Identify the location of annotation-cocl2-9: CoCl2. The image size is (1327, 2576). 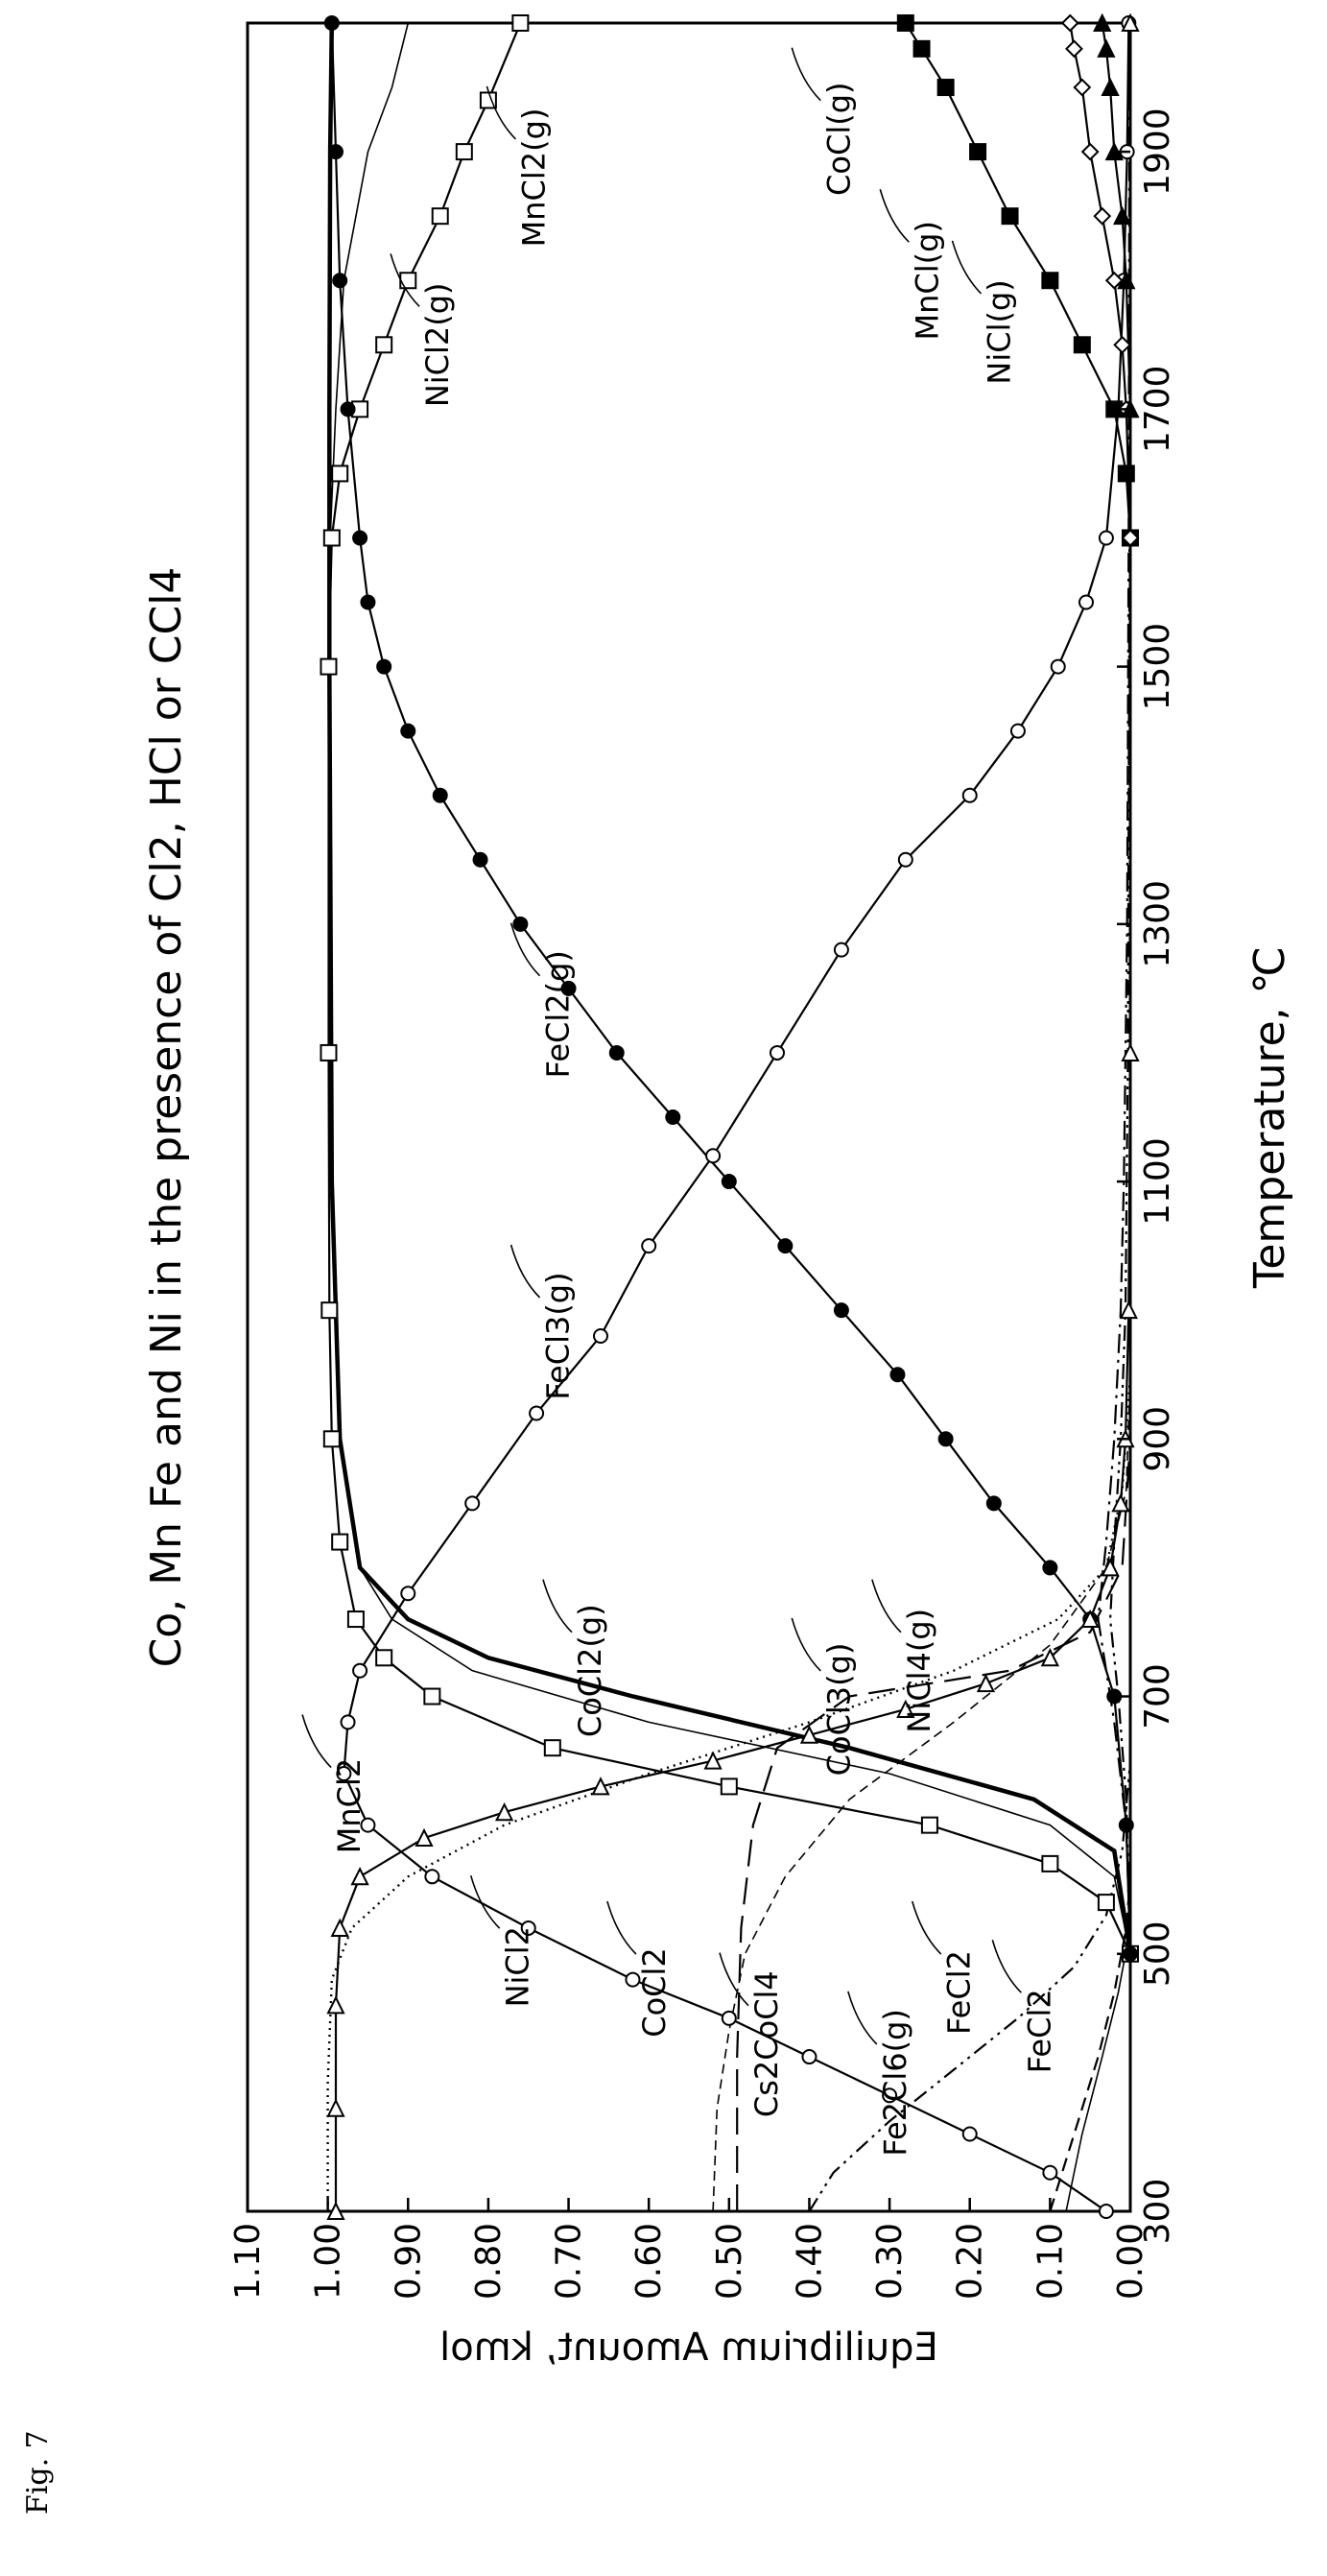
(654, 1992).